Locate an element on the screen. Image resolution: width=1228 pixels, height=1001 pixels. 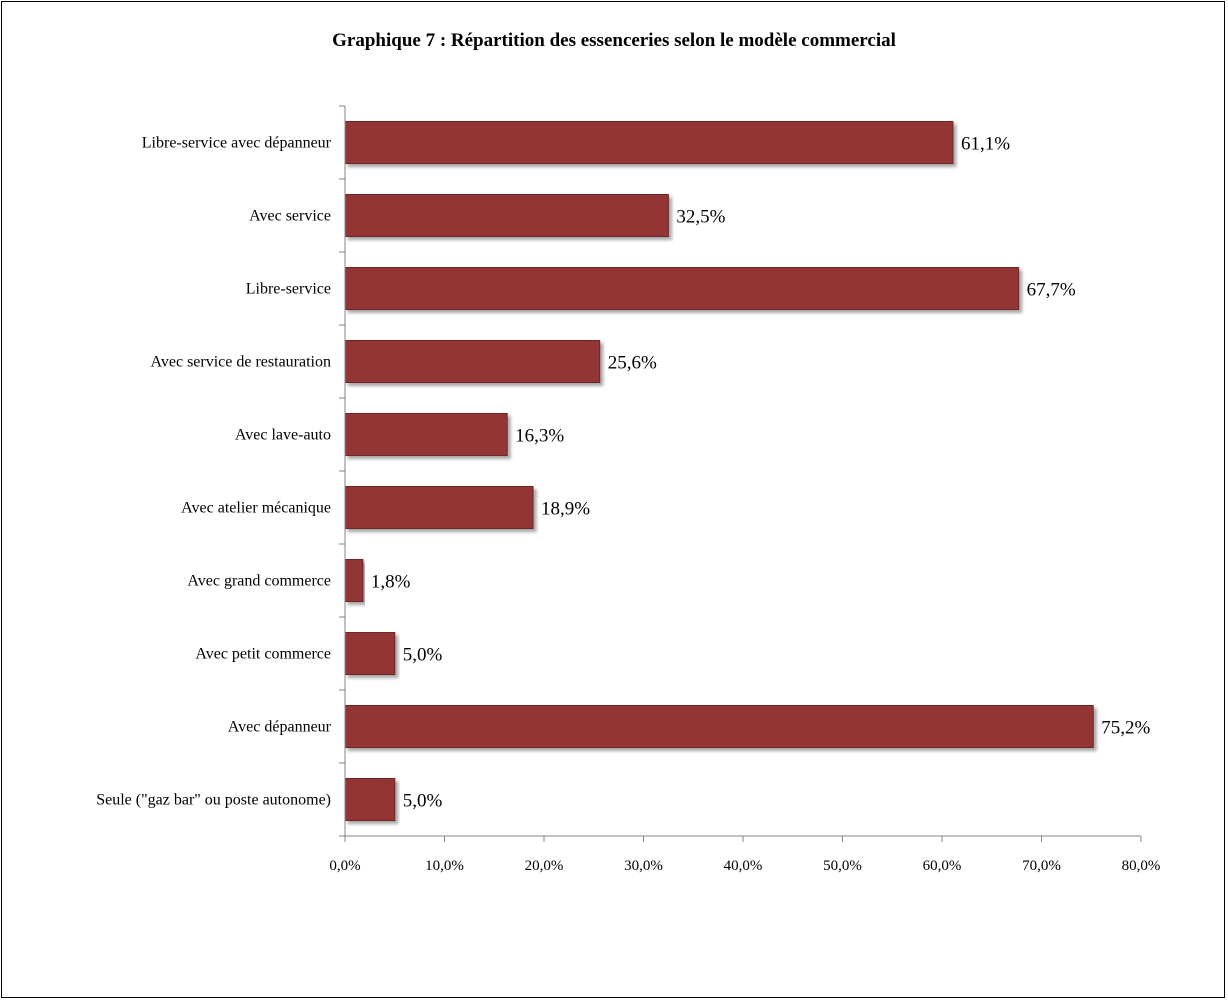
x-tick-label: 80,0% is located at coordinates (1141, 866).